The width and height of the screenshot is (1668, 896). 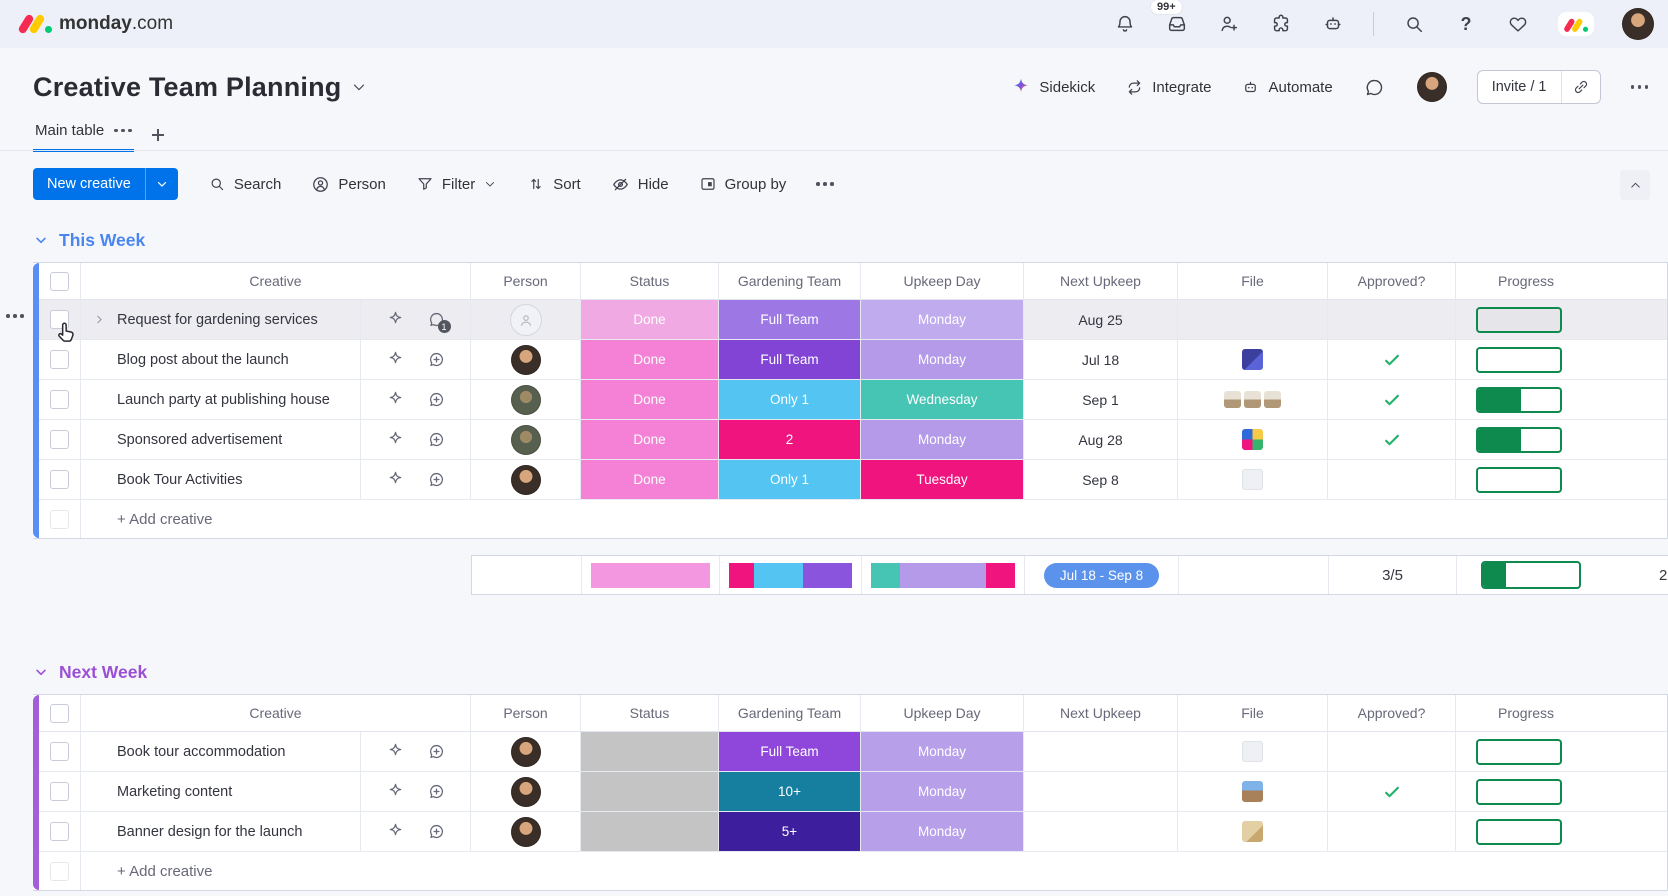 What do you see at coordinates (1229, 24) in the screenshot?
I see `invite-members-icon` at bounding box center [1229, 24].